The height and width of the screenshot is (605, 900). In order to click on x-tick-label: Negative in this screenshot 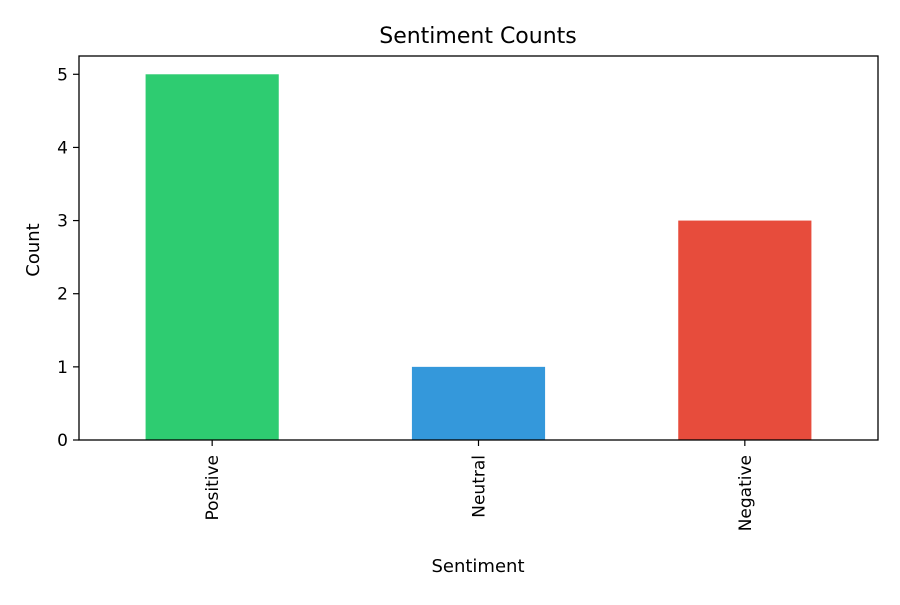, I will do `click(746, 493)`.